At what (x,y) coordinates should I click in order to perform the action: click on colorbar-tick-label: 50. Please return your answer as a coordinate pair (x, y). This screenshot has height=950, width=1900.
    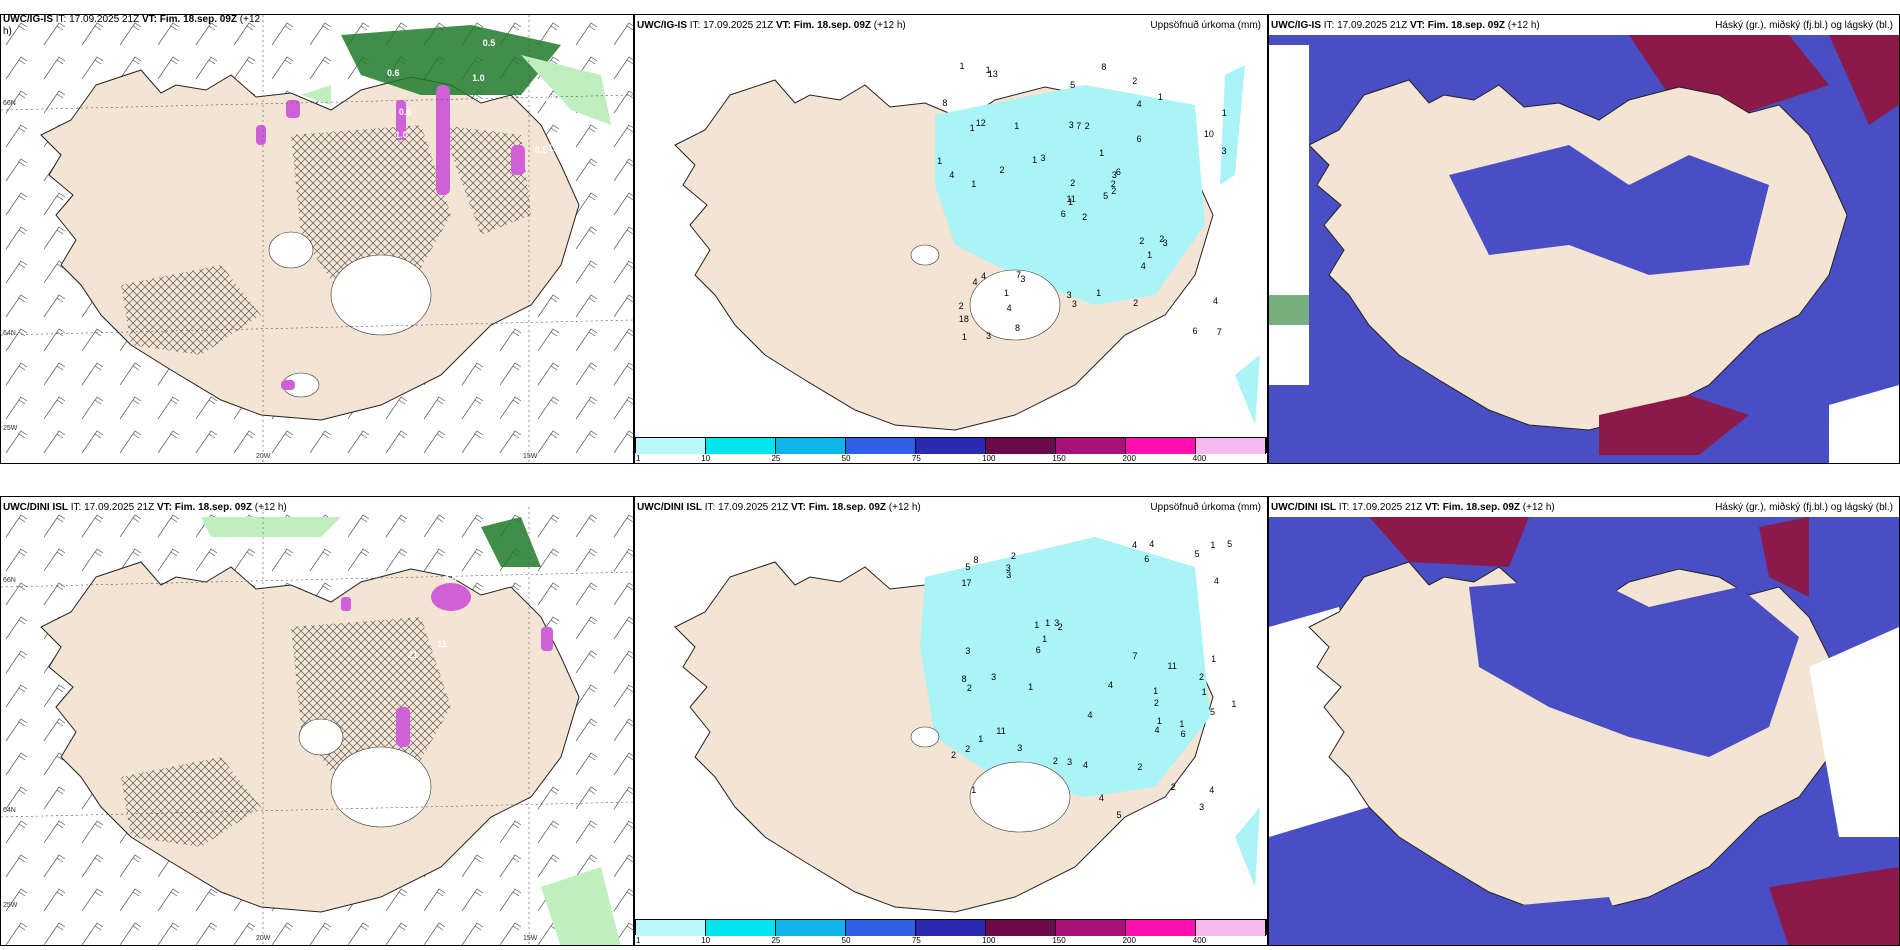
    Looking at the image, I should click on (846, 458).